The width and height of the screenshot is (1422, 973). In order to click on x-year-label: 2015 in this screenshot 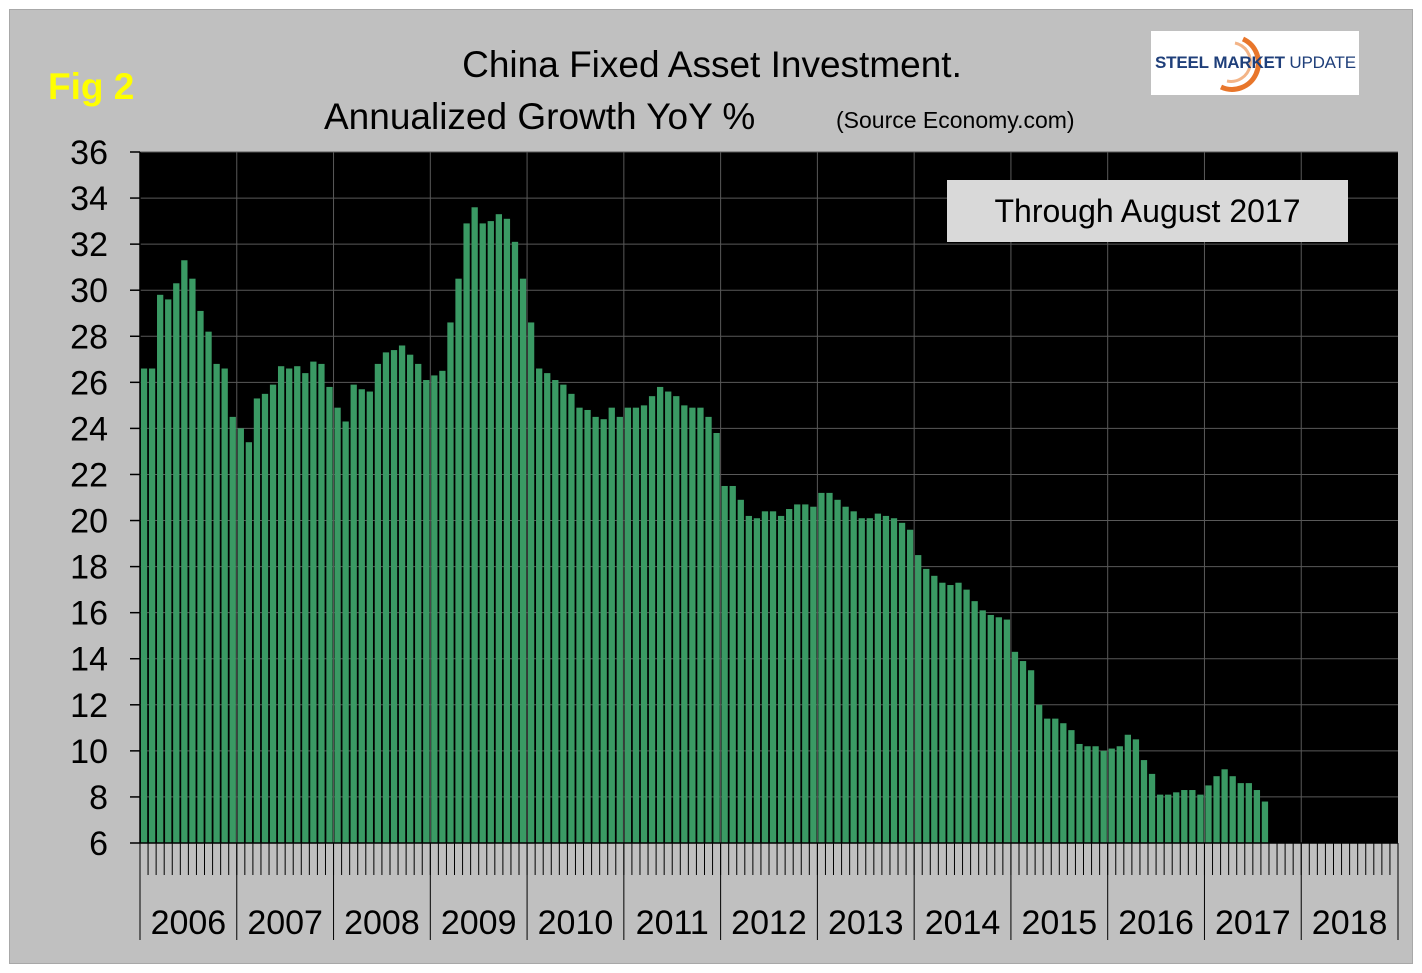, I will do `click(1059, 923)`.